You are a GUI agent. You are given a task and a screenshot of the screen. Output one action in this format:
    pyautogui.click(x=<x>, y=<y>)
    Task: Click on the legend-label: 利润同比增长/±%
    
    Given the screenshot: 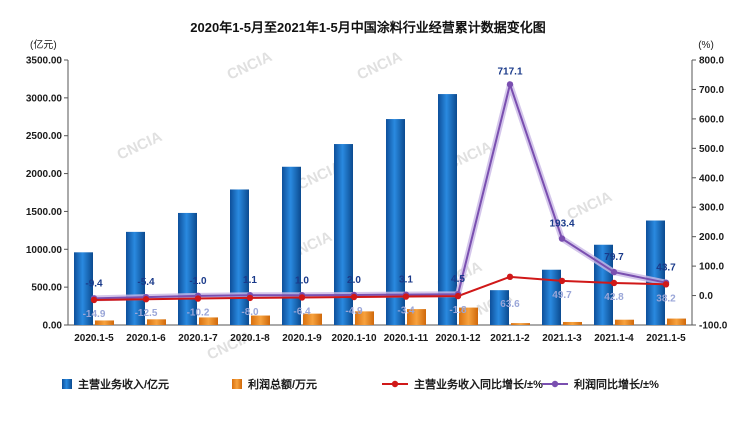 What is the action you would take?
    pyautogui.click(x=616, y=384)
    